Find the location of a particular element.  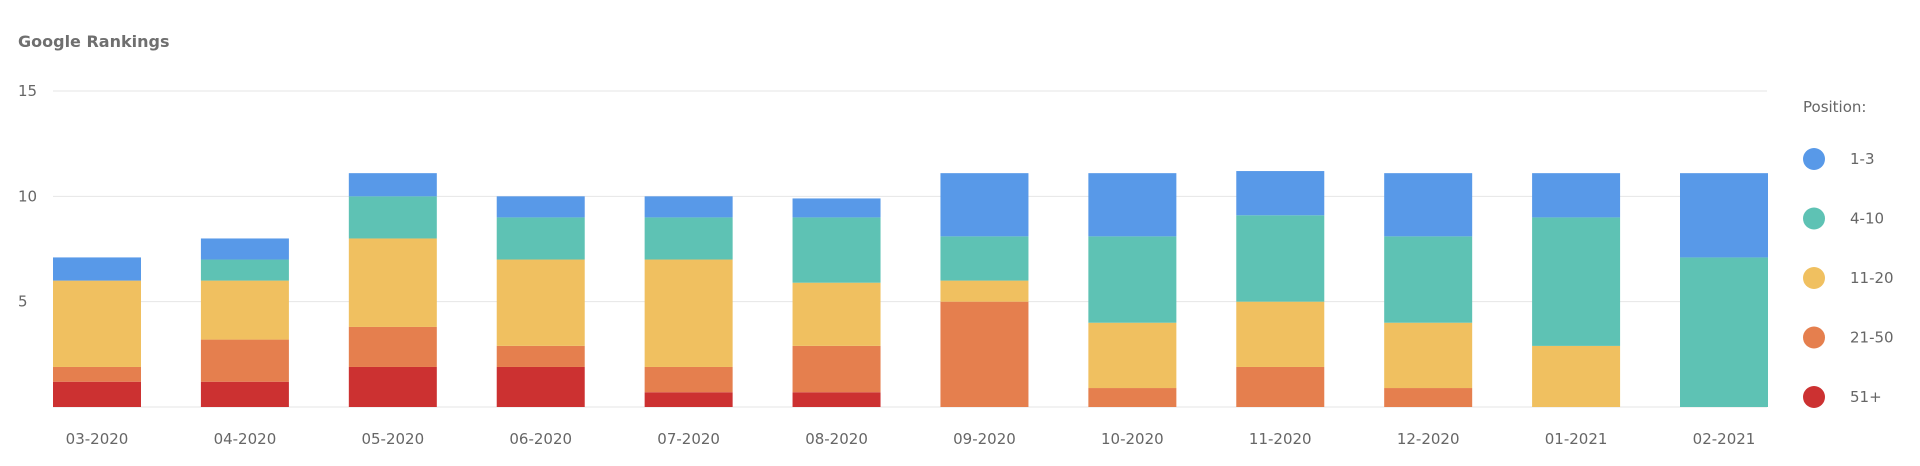

legend-marker-51+ is located at coordinates (1814, 397).